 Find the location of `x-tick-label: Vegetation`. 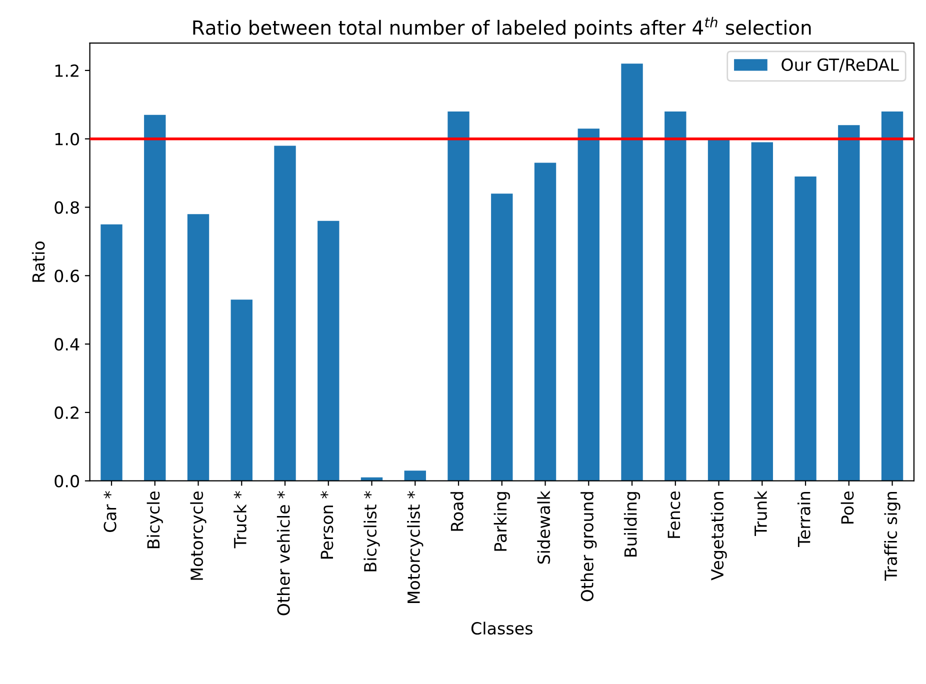

x-tick-label: Vegetation is located at coordinates (718, 536).